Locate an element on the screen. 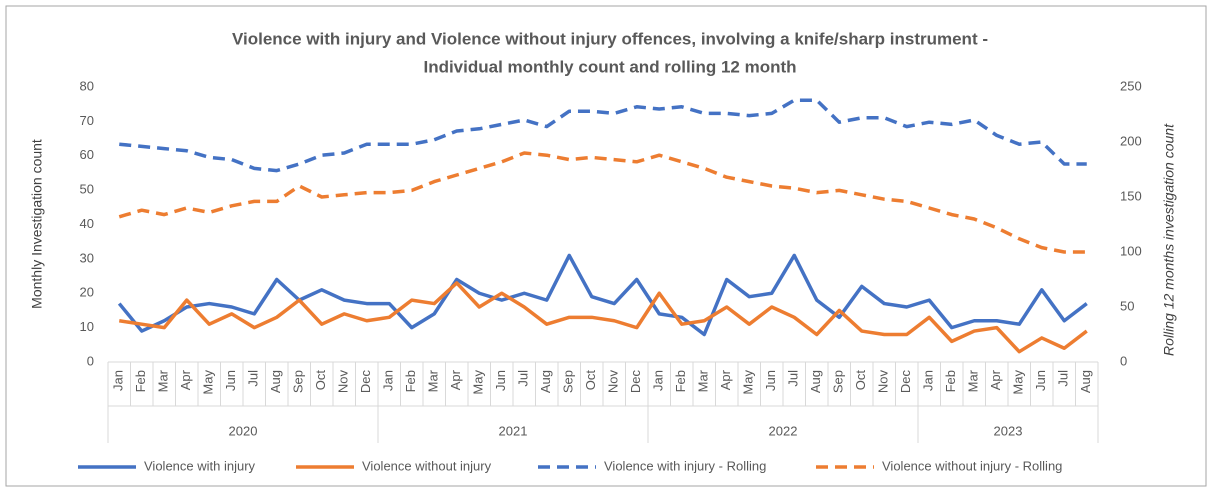 The height and width of the screenshot is (493, 1214). y-tick-label: 50 is located at coordinates (87, 189).